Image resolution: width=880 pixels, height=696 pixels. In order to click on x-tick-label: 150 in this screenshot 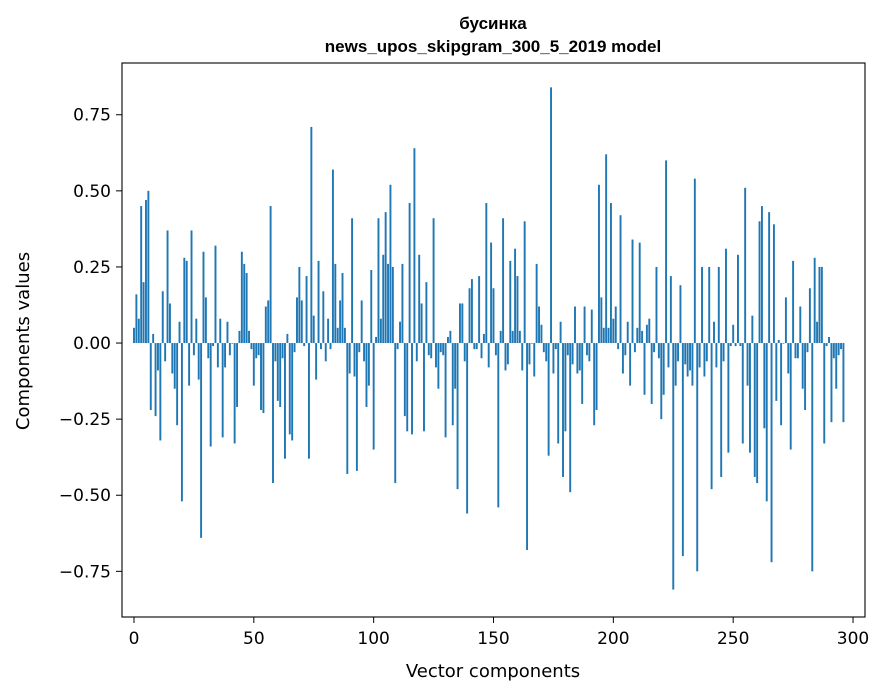, I will do `click(493, 639)`.